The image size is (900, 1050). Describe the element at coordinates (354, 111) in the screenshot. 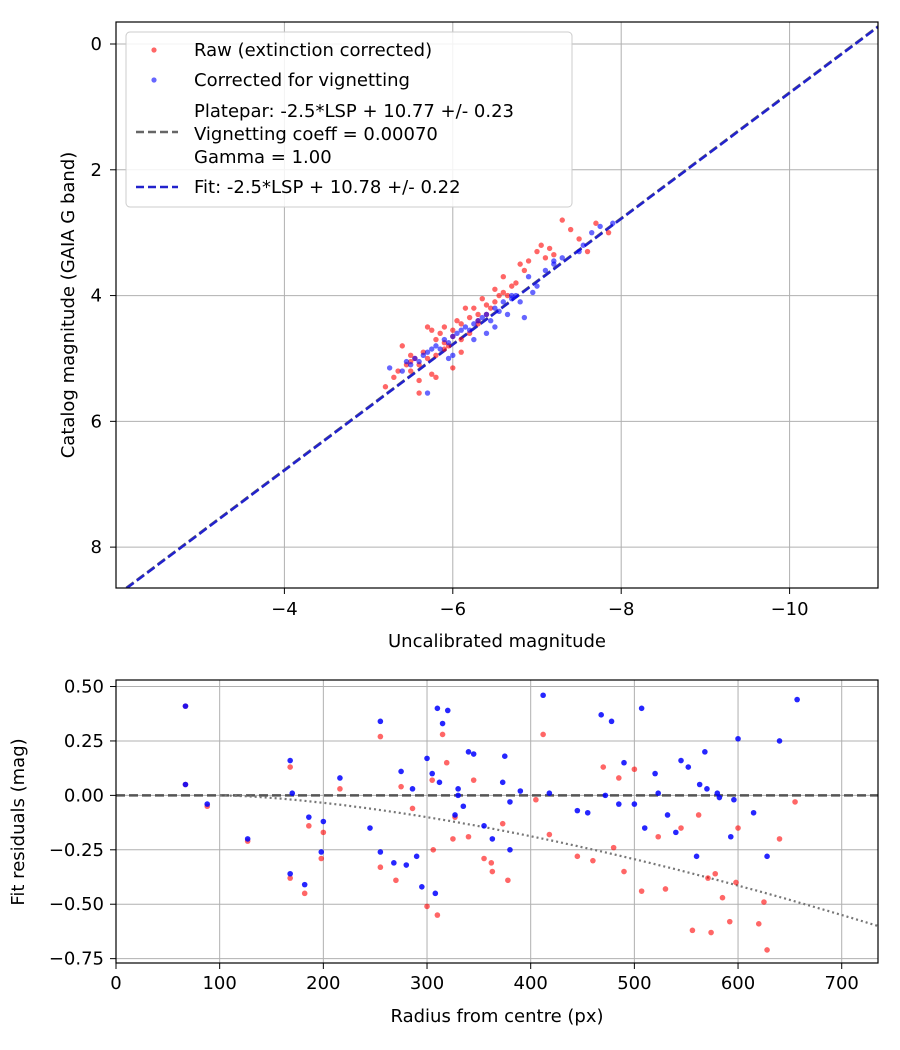

I see `legend-platepar-line-1: Platepar: -2.5*LSP + 10.77 +/- 0.23` at that location.